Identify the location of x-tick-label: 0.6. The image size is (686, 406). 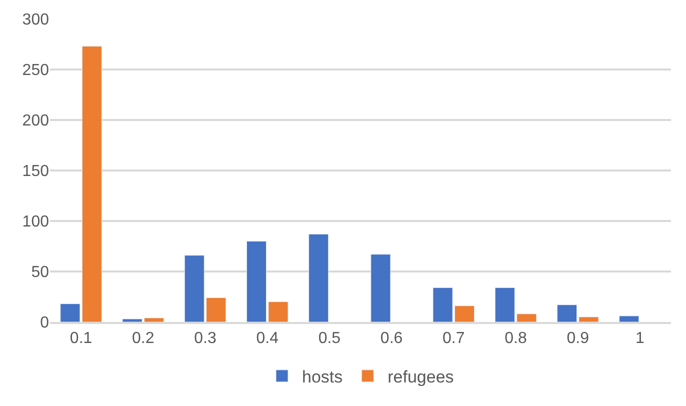
(391, 339).